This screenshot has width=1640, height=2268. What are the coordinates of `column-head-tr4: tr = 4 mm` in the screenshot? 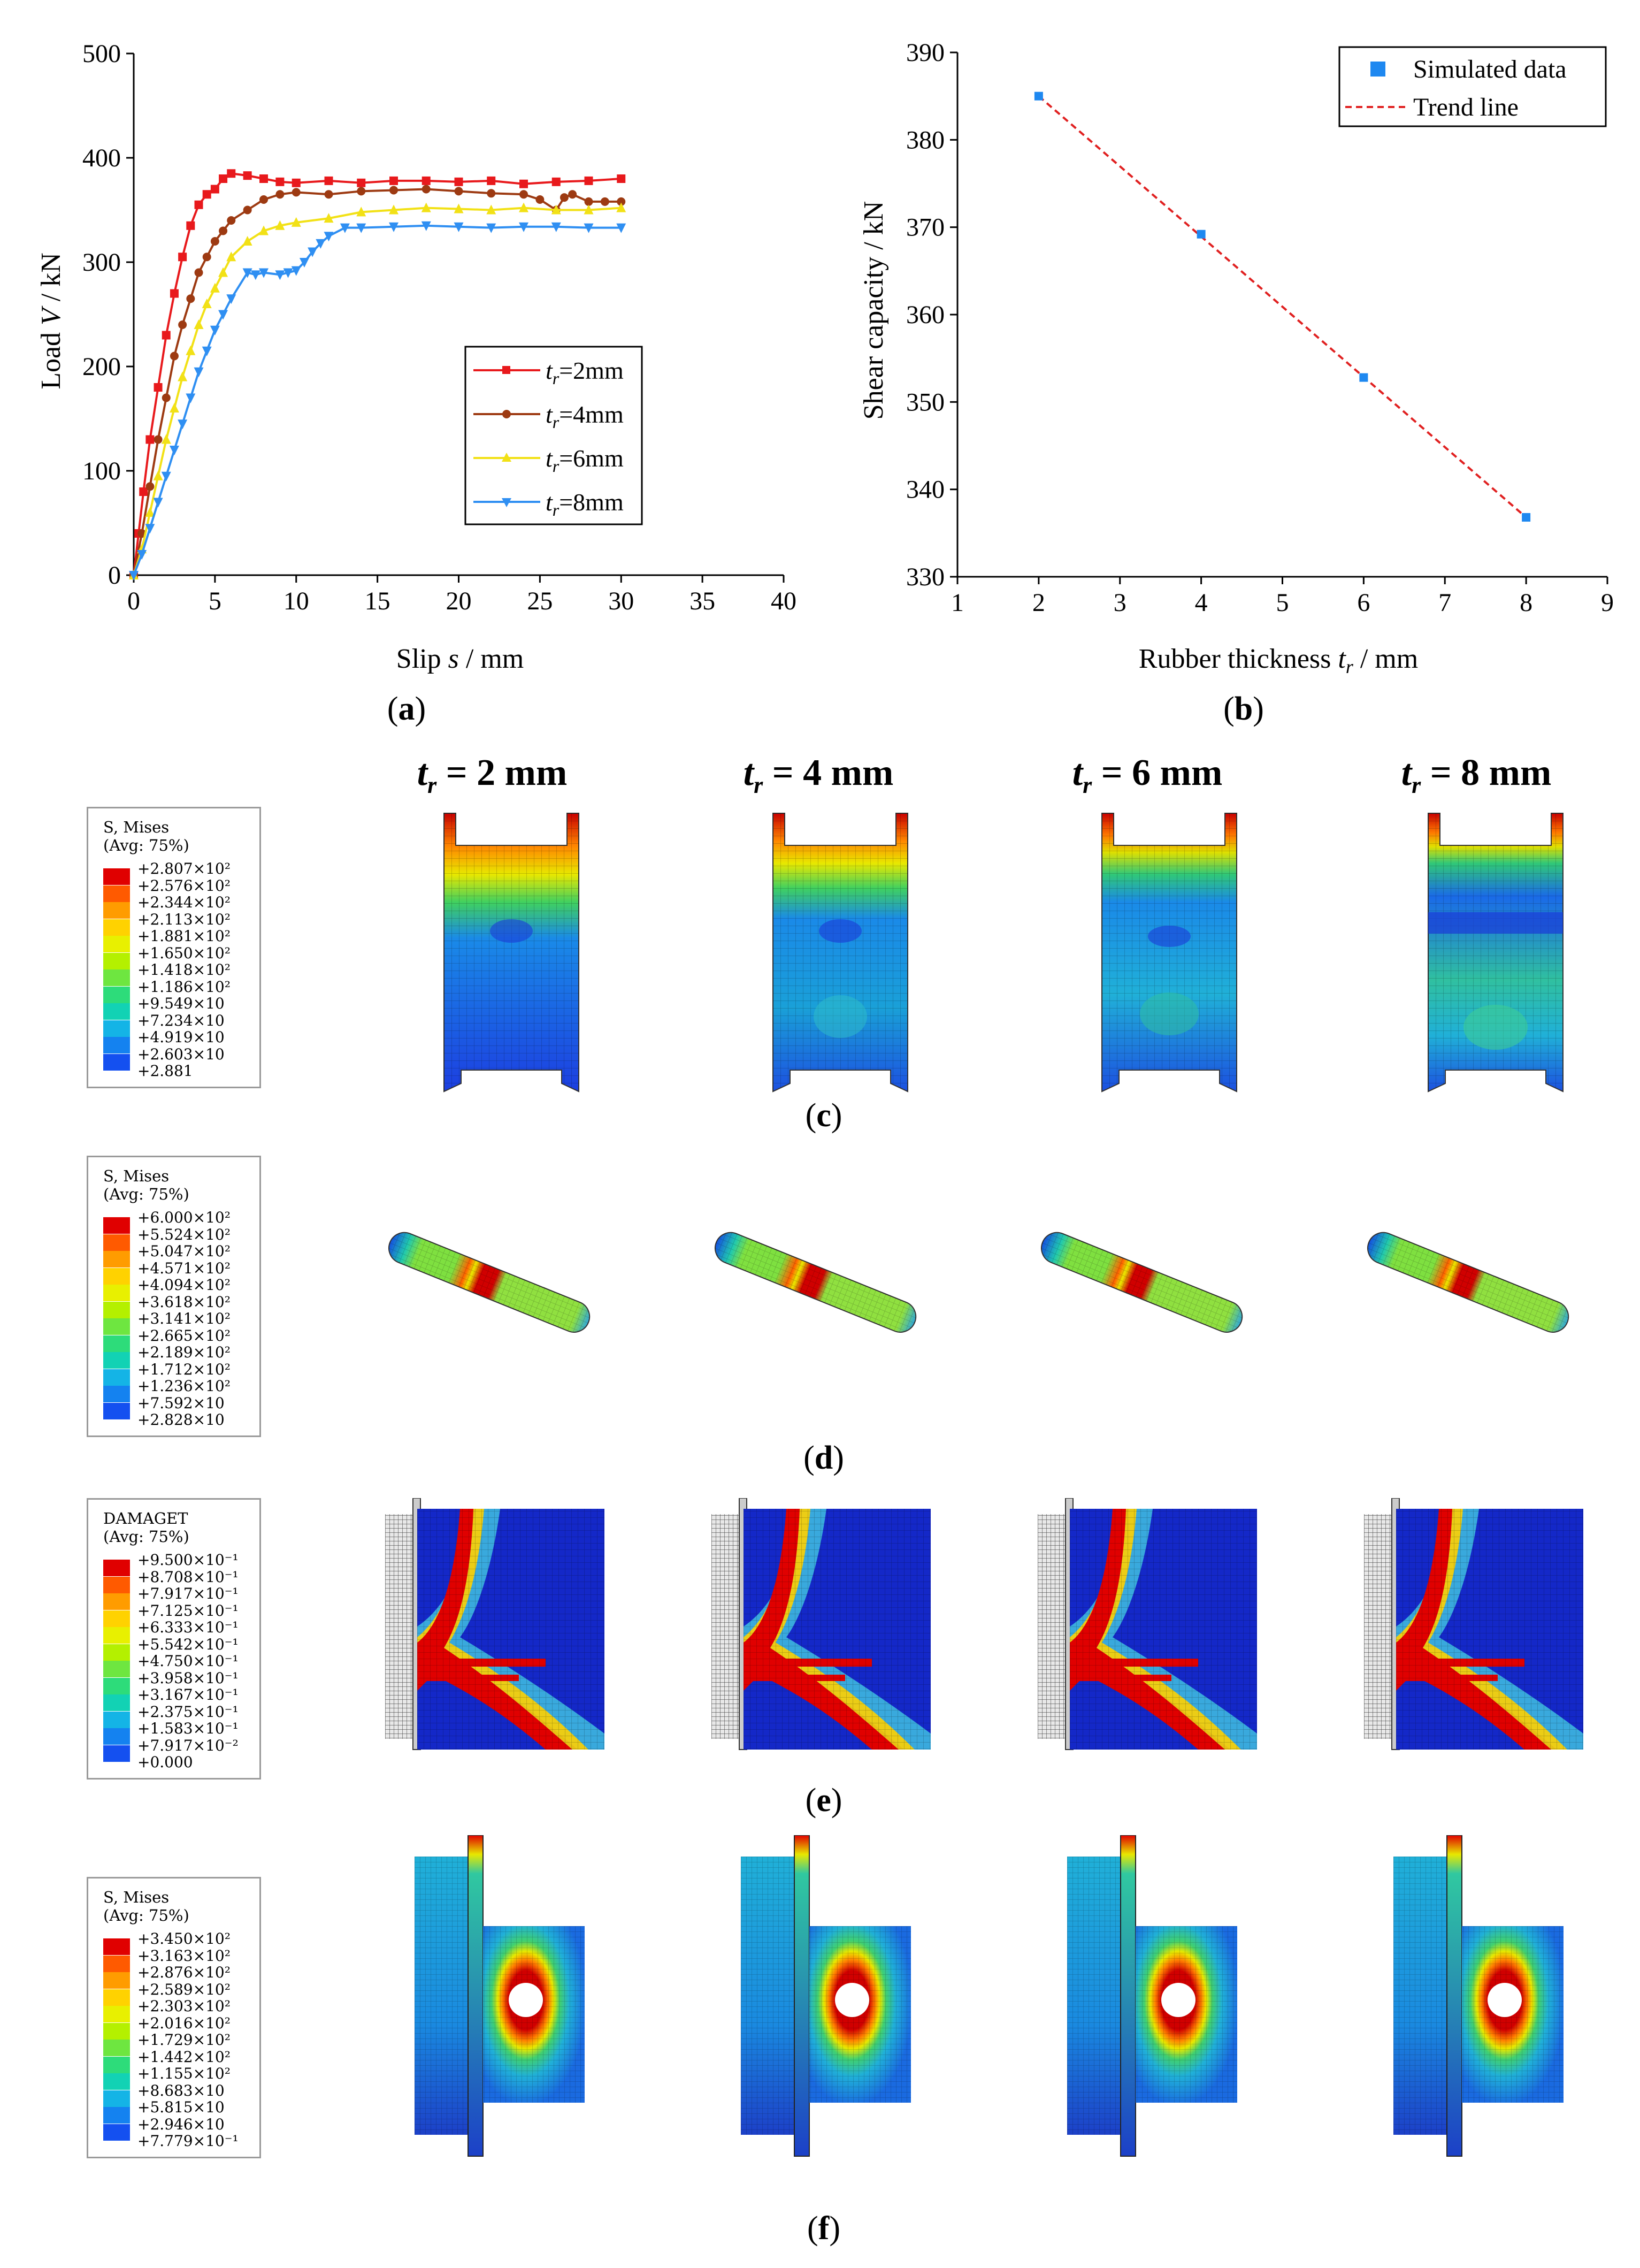 It's located at (818, 775).